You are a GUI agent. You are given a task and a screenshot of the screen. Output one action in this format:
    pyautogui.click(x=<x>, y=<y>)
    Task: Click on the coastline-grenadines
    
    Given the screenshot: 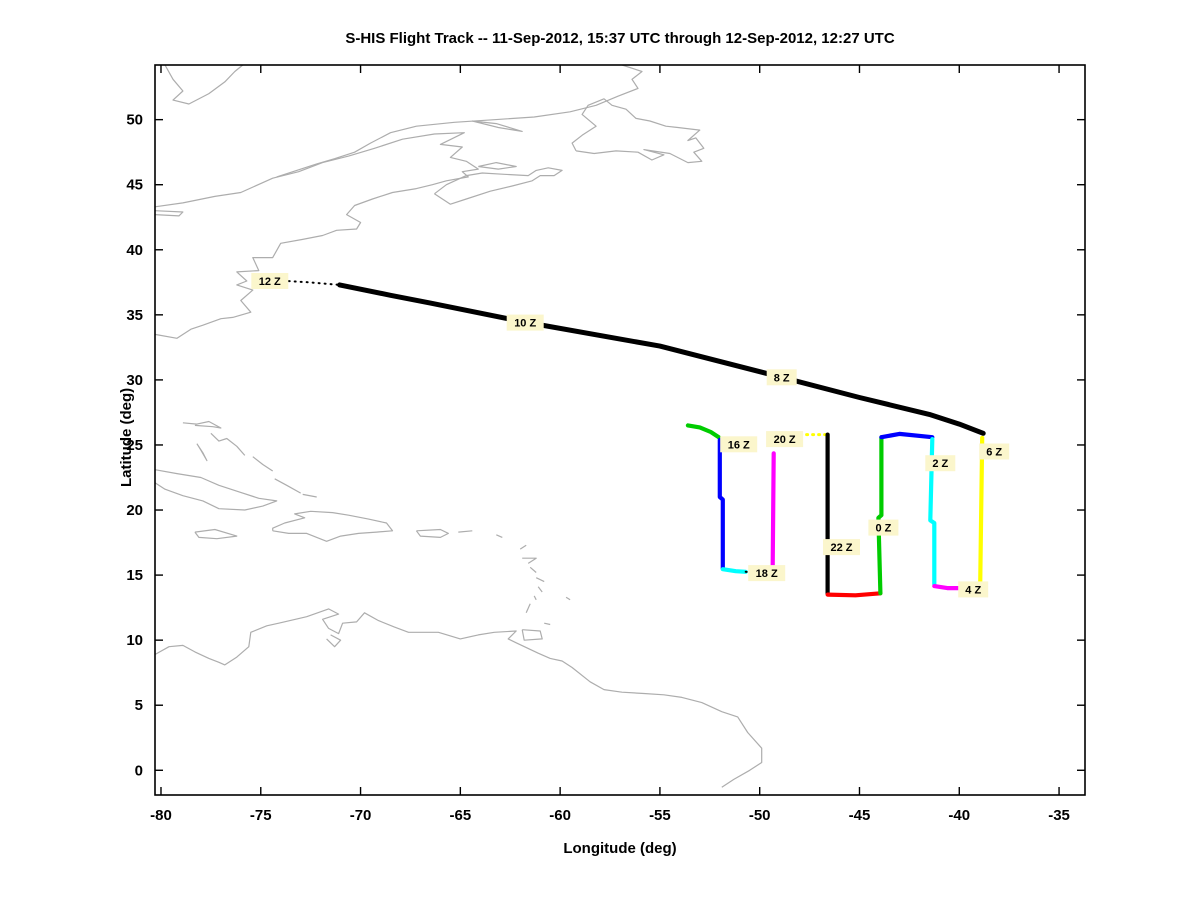 What is the action you would take?
    pyautogui.click(x=528, y=608)
    